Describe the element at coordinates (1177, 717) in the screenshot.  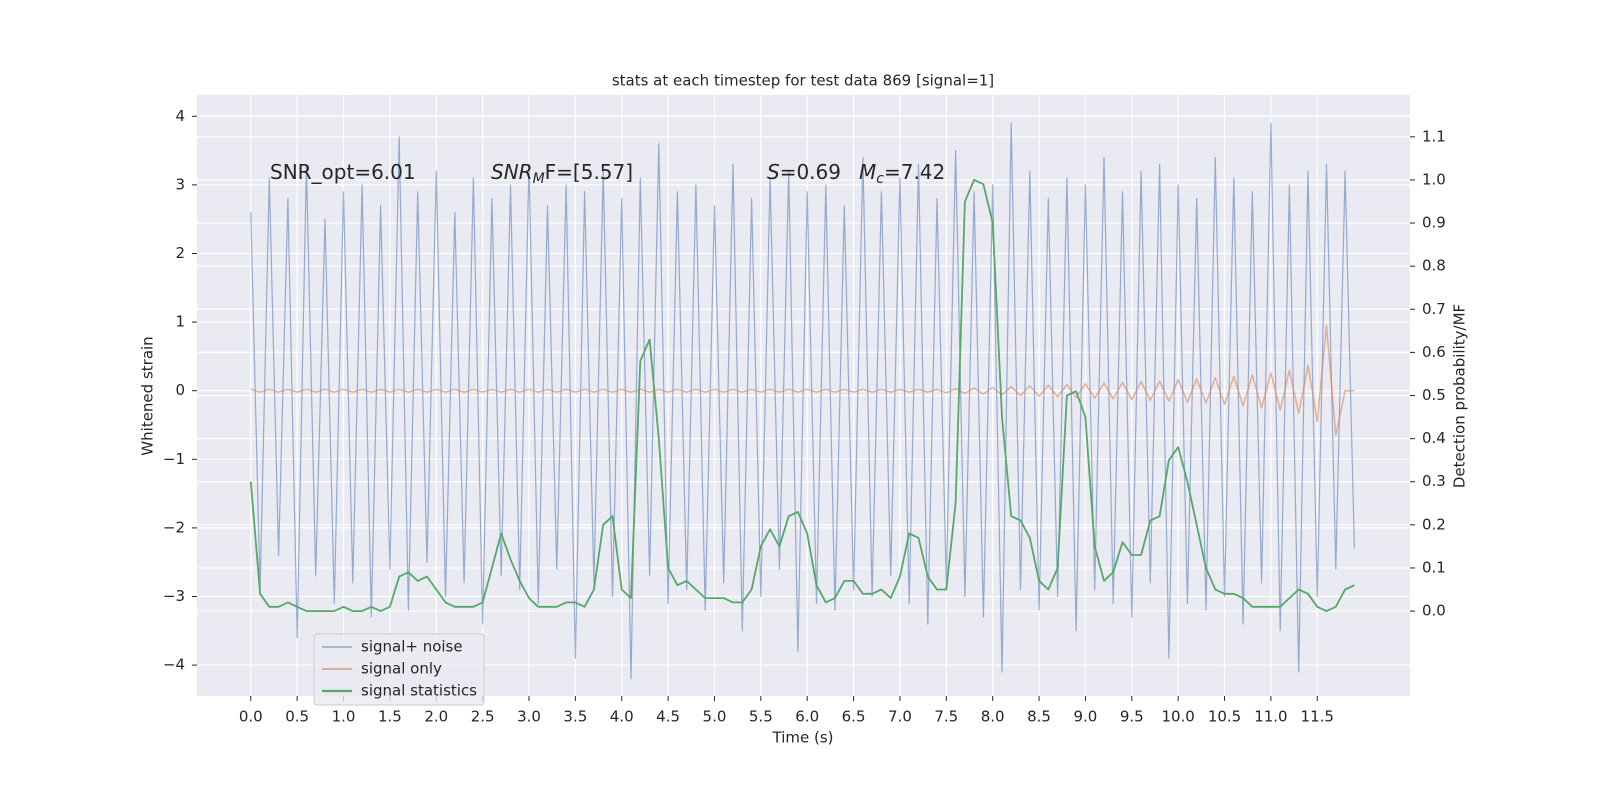
I see `x-tick-label: 10.0` at that location.